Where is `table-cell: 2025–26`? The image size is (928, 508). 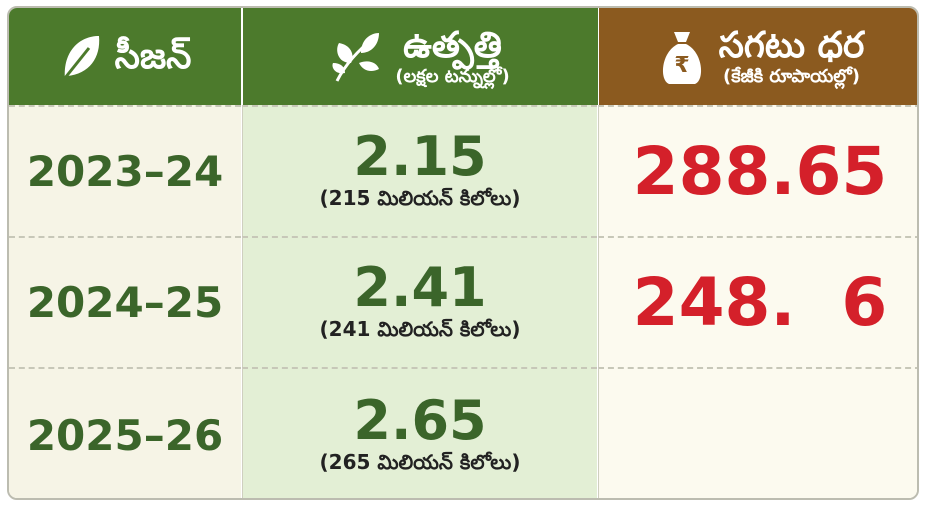
table-cell: 2025–26 is located at coordinates (125, 432).